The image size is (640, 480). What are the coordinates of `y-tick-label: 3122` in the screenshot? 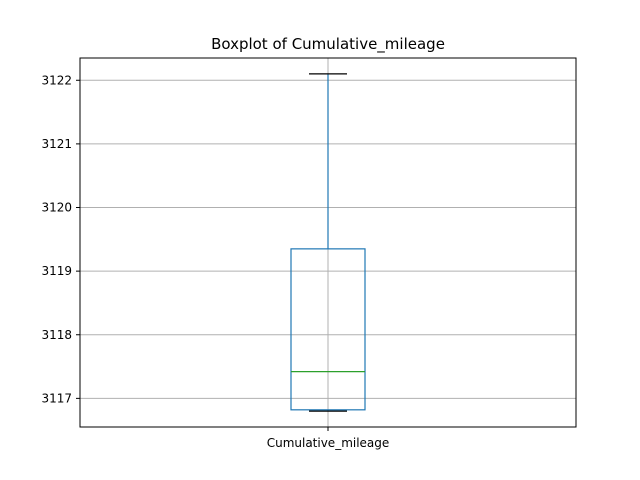 It's located at (56, 80).